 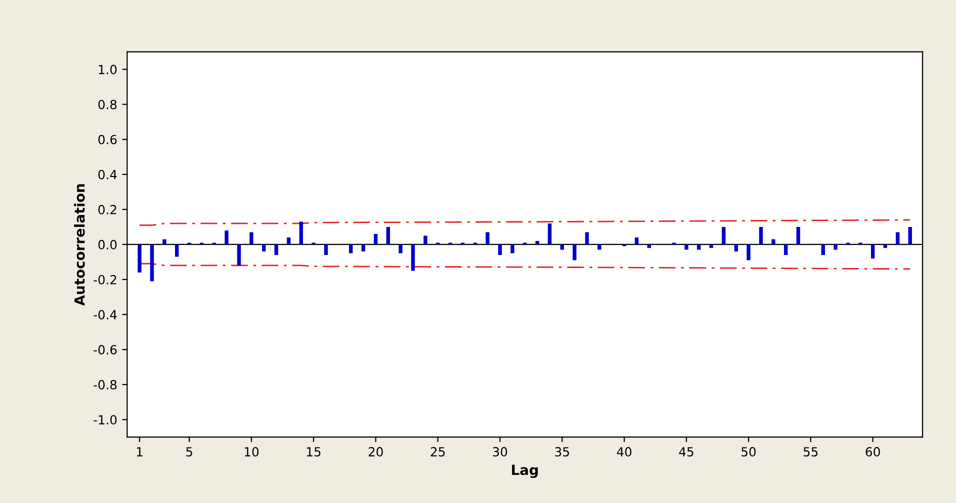 What do you see at coordinates (107, 69) in the screenshot?
I see `y-tick-label: 1.0` at bounding box center [107, 69].